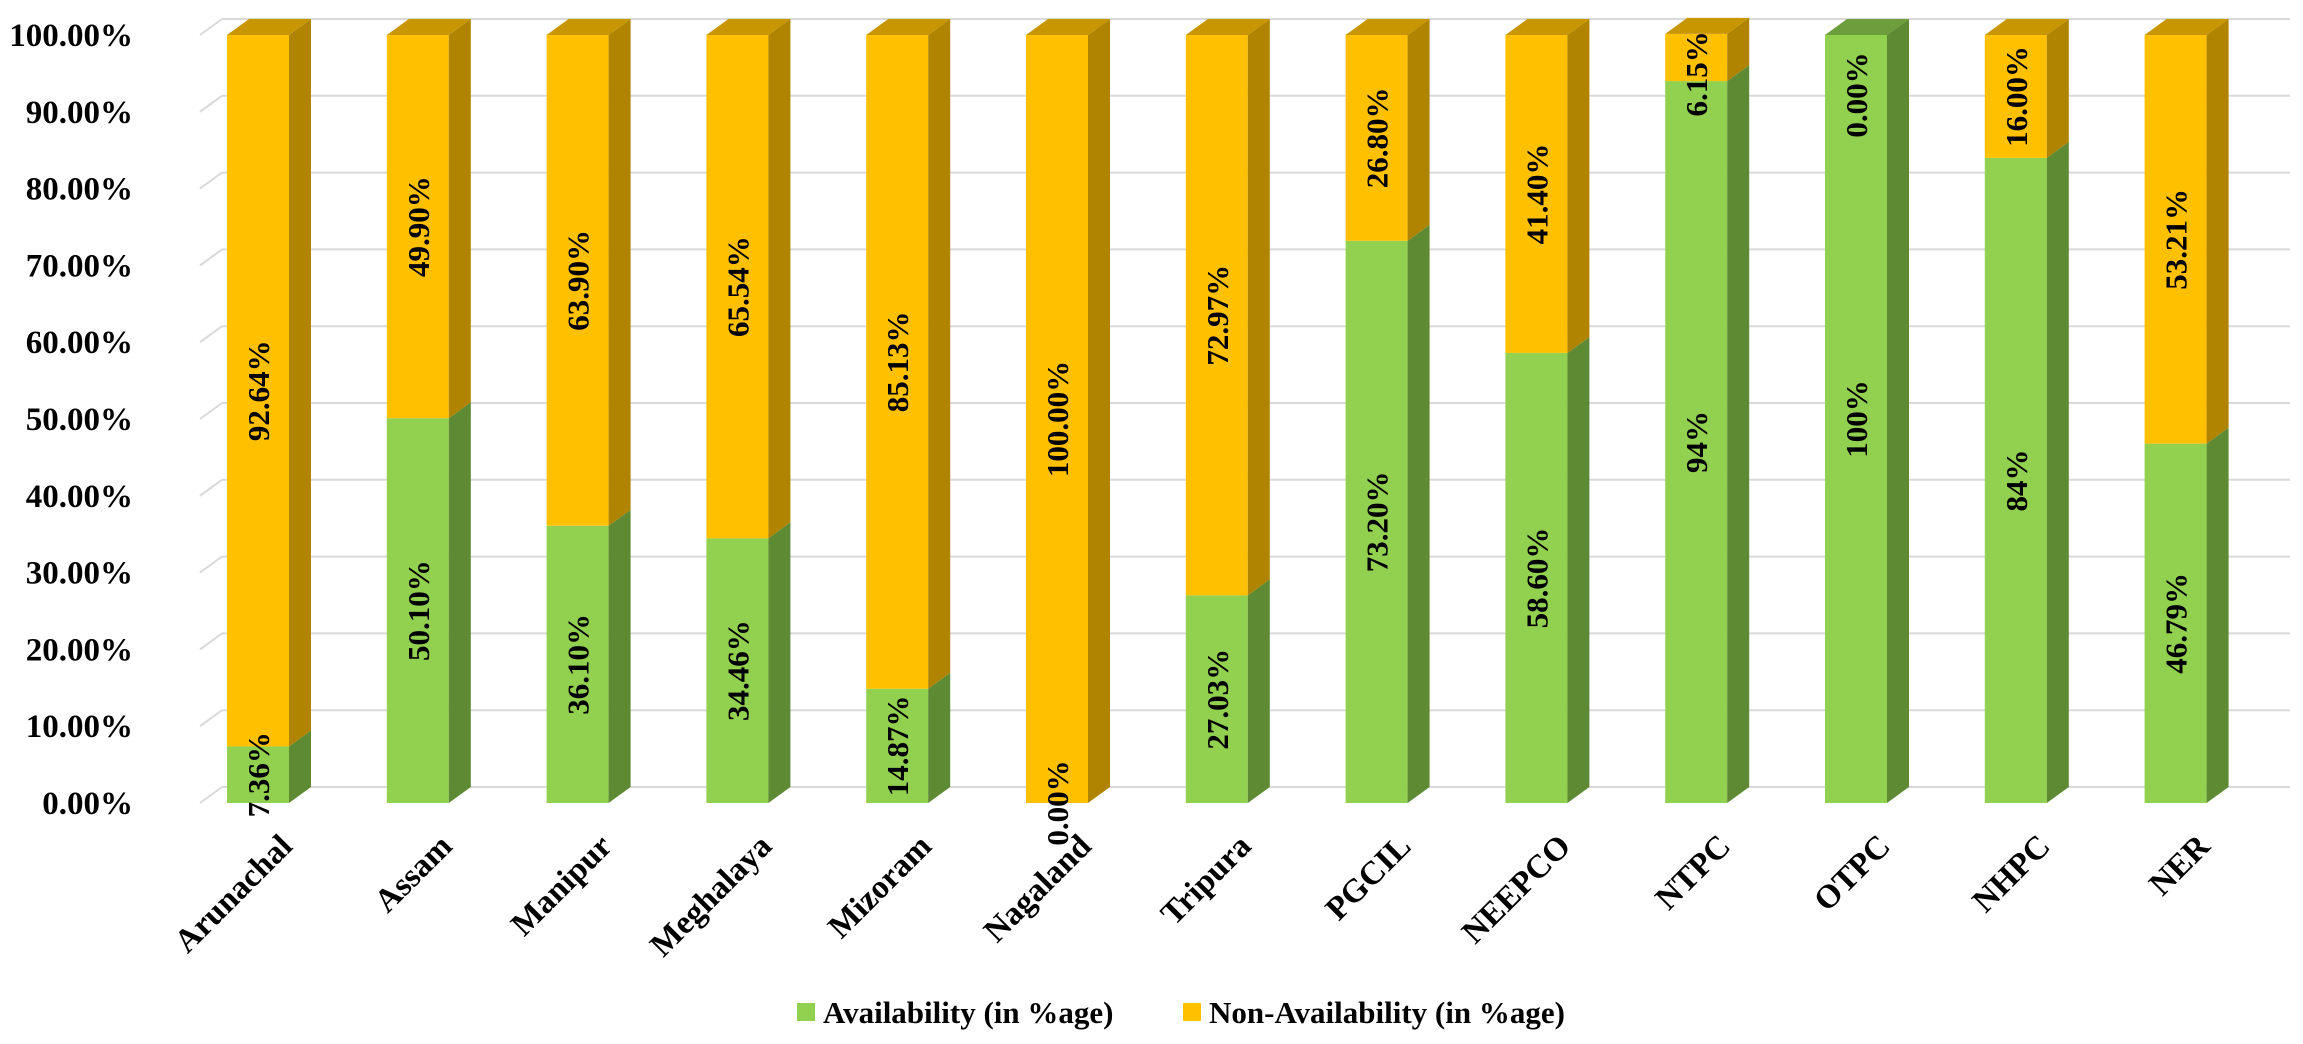 The image size is (2303, 1044). Describe the element at coordinates (79, 343) in the screenshot. I see `y-tick-label: 60.00%` at that location.